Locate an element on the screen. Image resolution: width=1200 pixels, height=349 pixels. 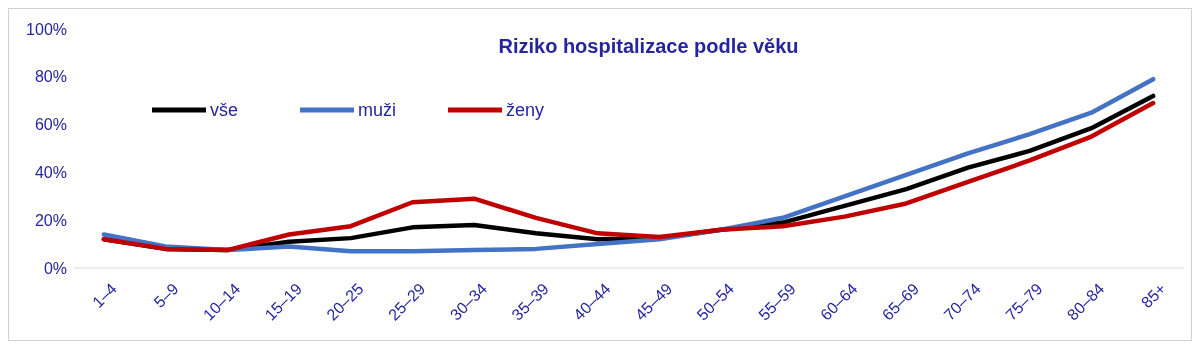
legend-label: muži is located at coordinates (377, 110).